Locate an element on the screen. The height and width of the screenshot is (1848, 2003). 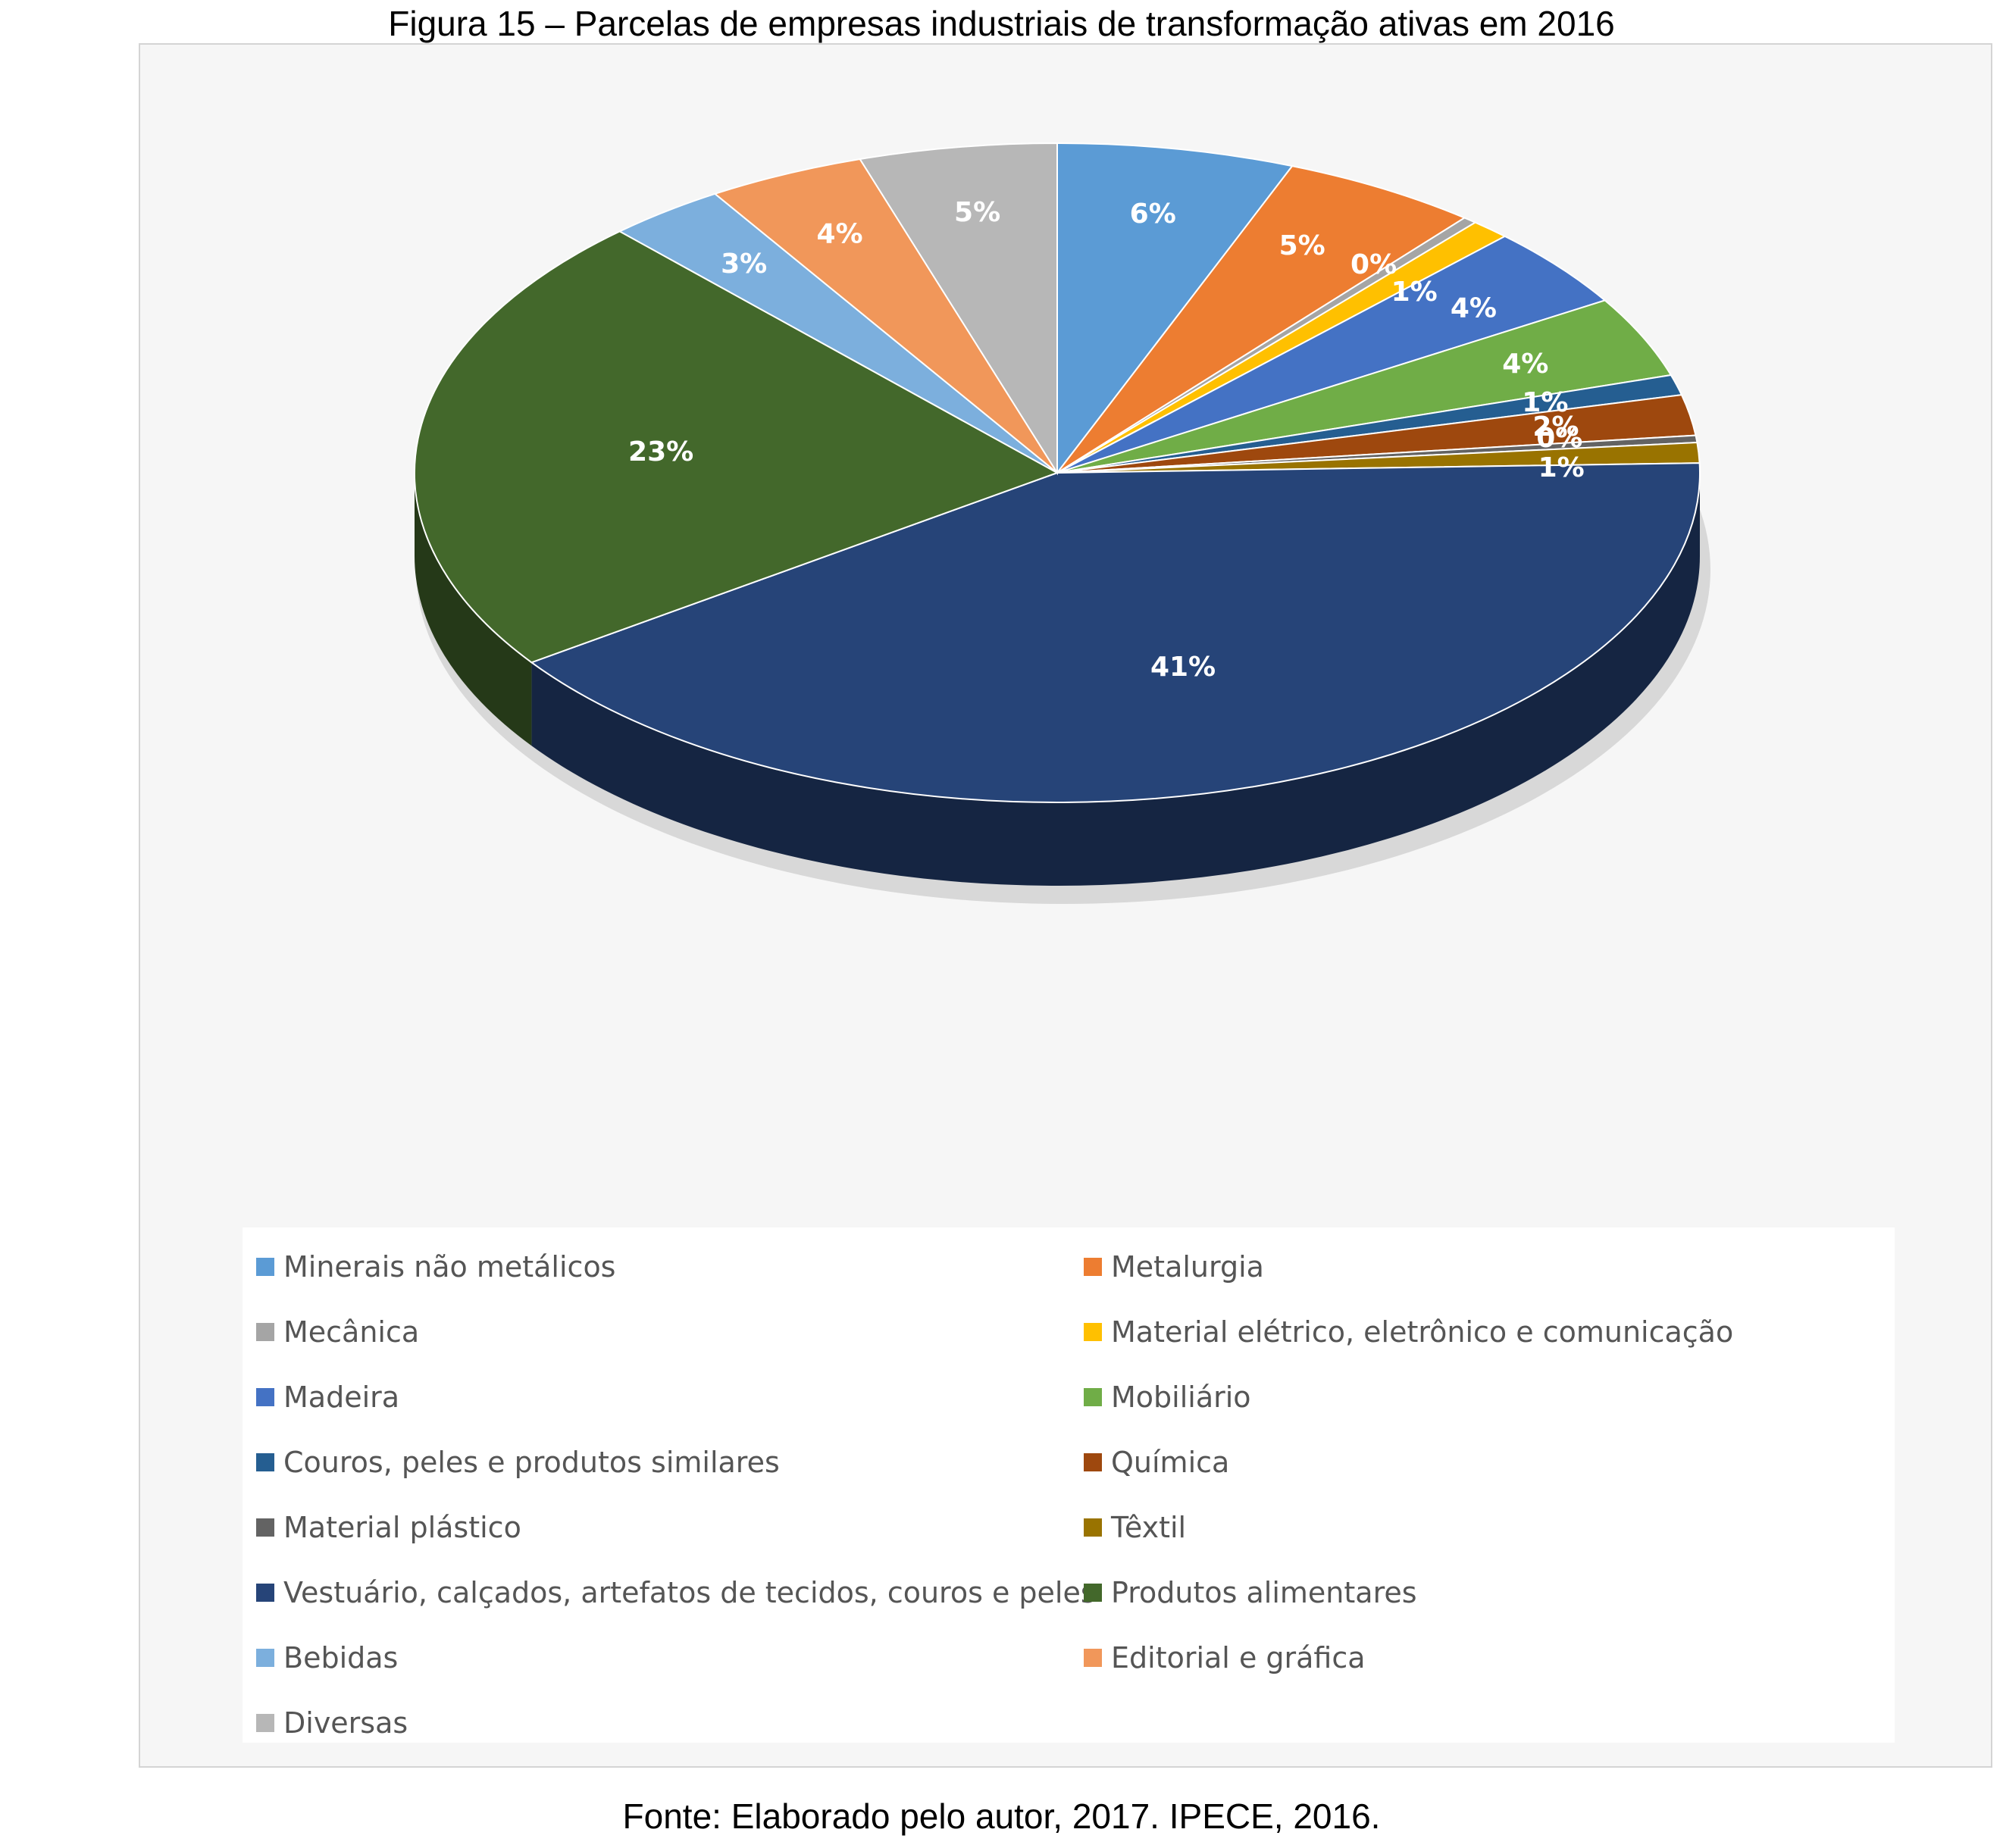
legend-item-minerais-nao-metalicos: Minerais não metálicos is located at coordinates (435, 1267).